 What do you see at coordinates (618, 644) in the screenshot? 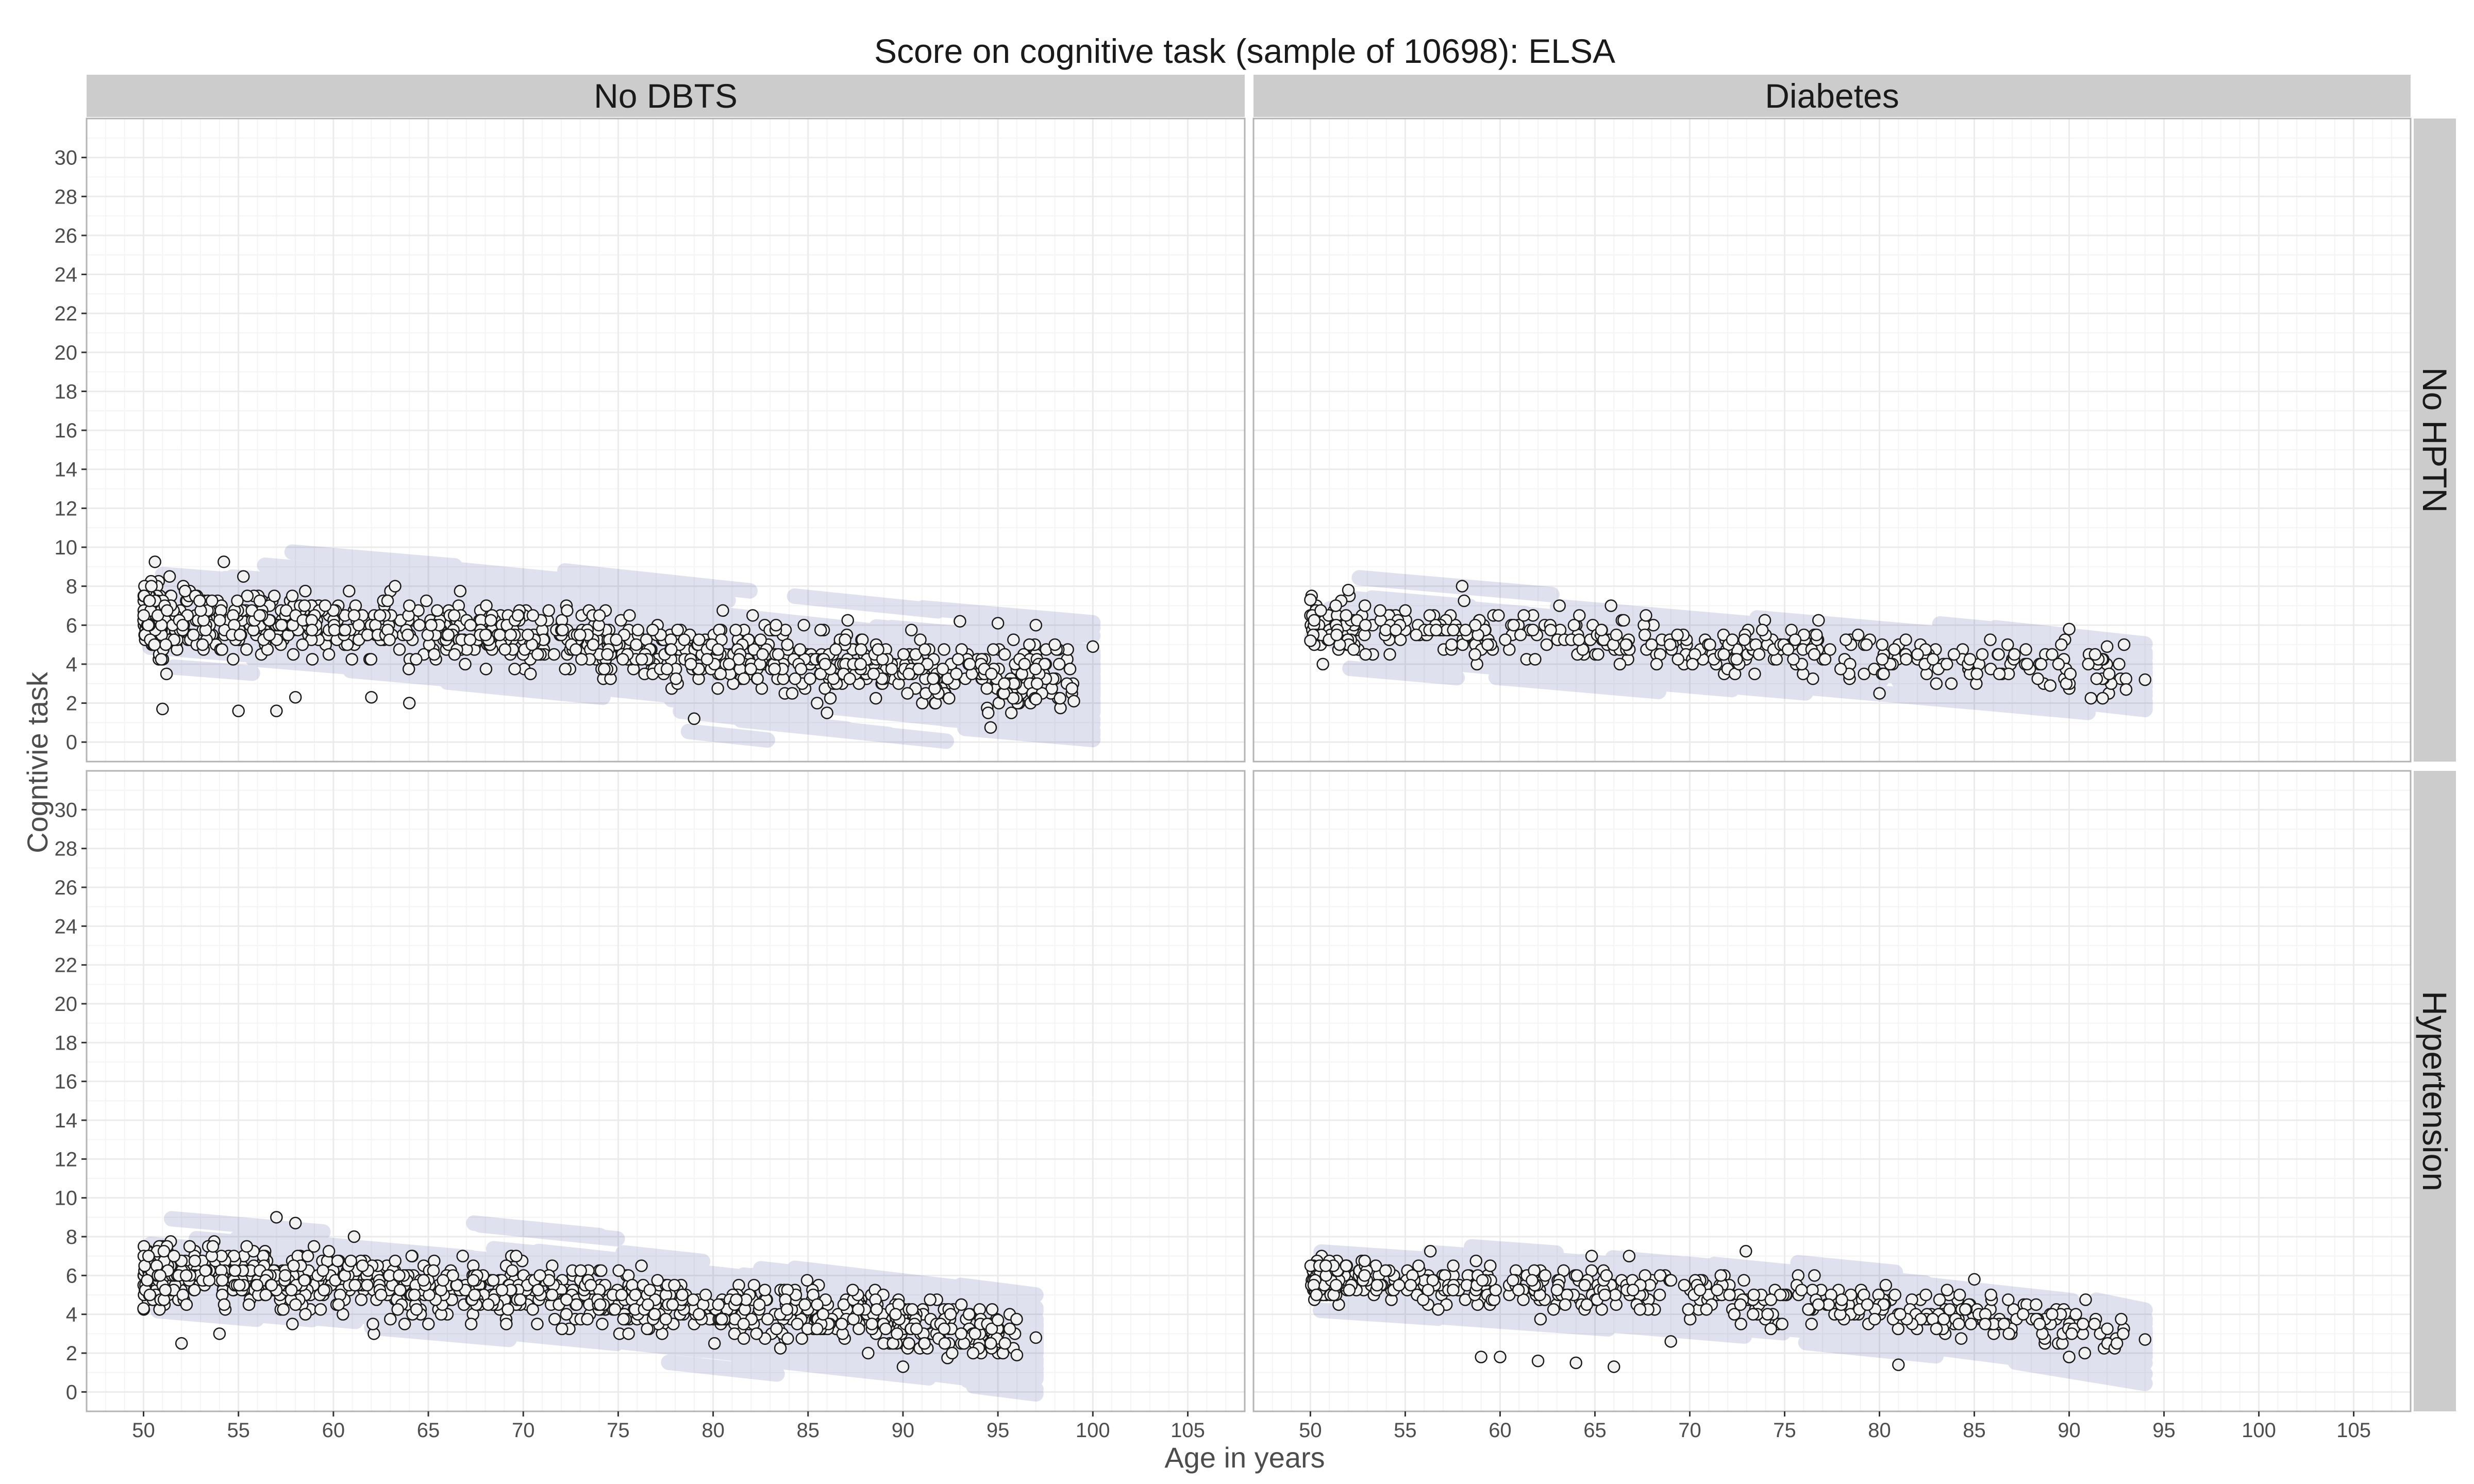
I see `data-points` at bounding box center [618, 644].